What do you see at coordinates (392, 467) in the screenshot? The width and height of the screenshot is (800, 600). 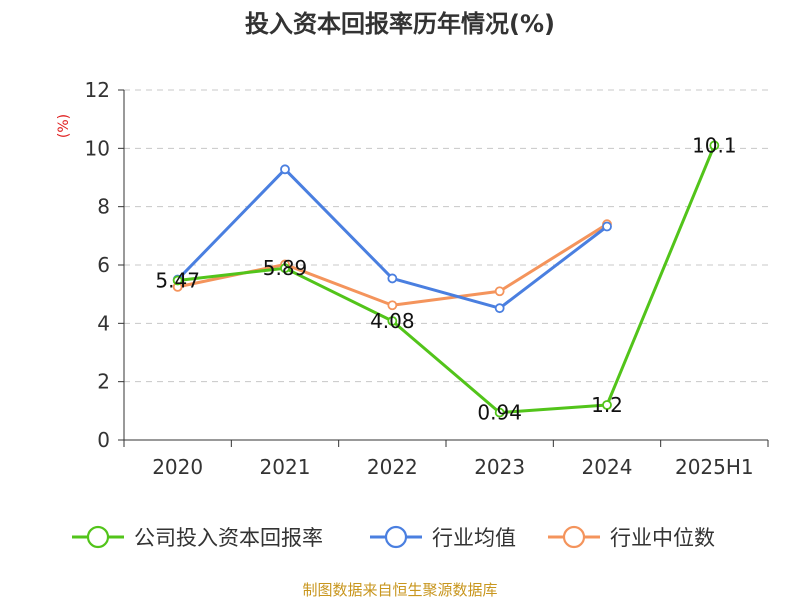 I see `x-tick-label: 2022` at bounding box center [392, 467].